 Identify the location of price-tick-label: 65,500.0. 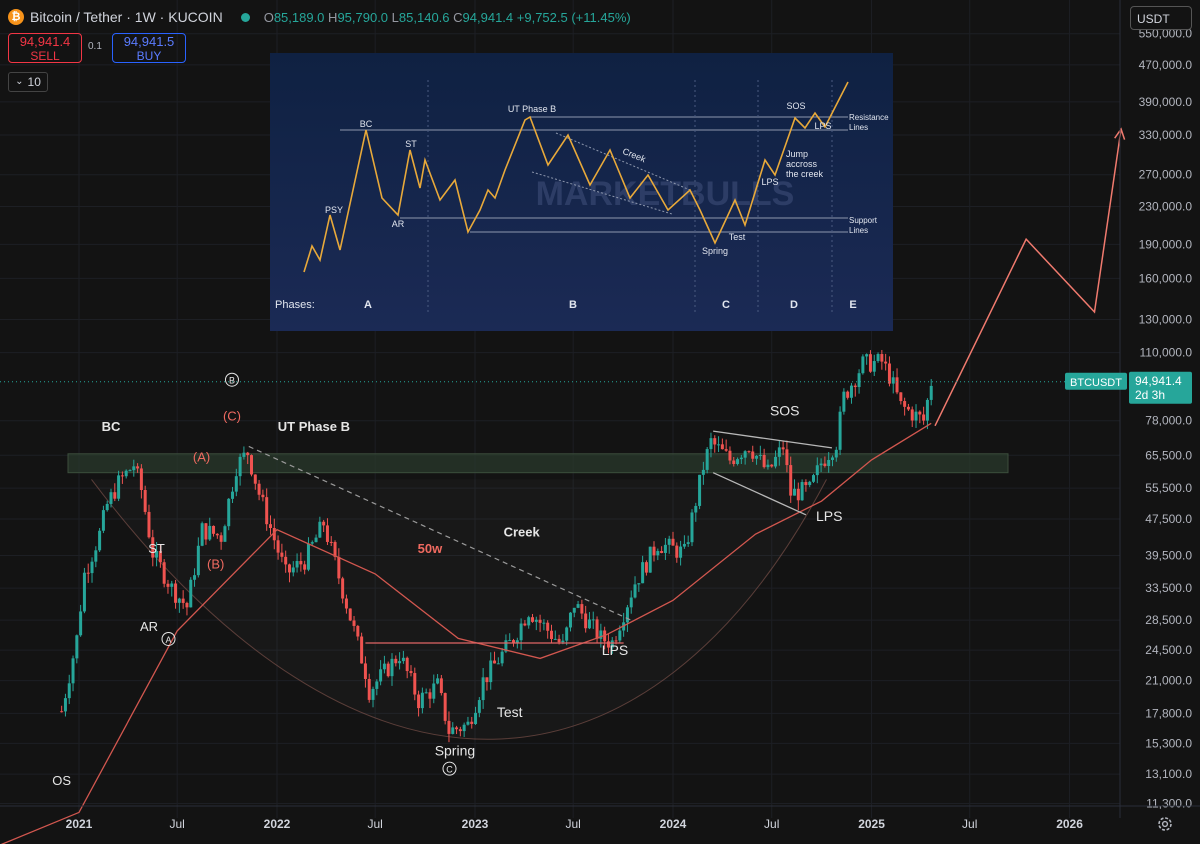
(1168, 455).